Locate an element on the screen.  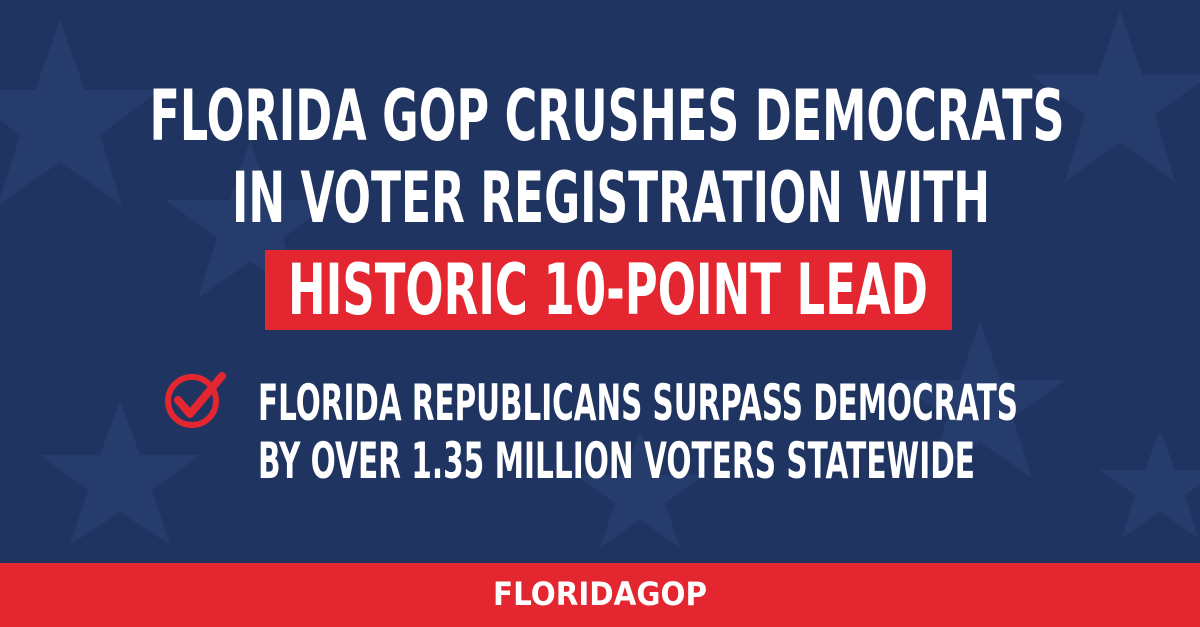
check-icon is located at coordinates (195, 400).